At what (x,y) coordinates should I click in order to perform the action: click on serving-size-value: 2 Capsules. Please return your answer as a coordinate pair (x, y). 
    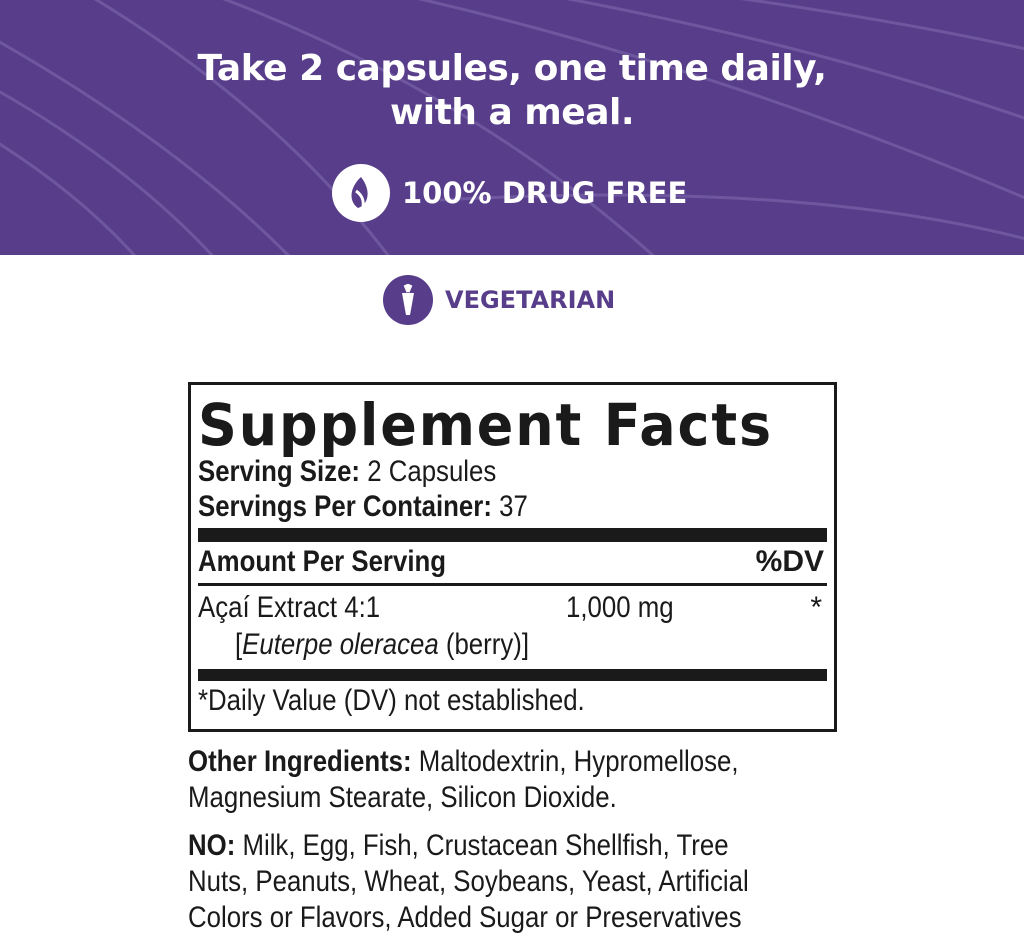
    Looking at the image, I should click on (432, 471).